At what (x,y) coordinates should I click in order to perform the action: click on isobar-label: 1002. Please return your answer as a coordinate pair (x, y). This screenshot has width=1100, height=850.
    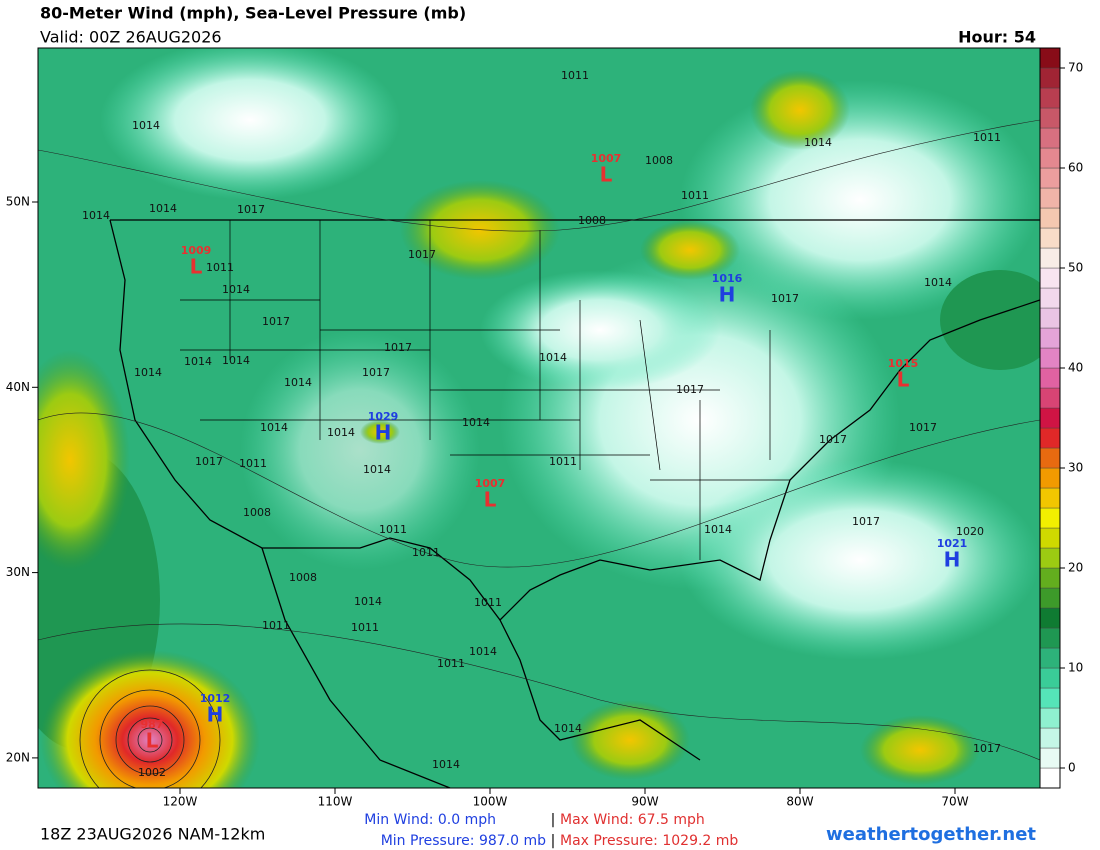
    Looking at the image, I should click on (152, 772).